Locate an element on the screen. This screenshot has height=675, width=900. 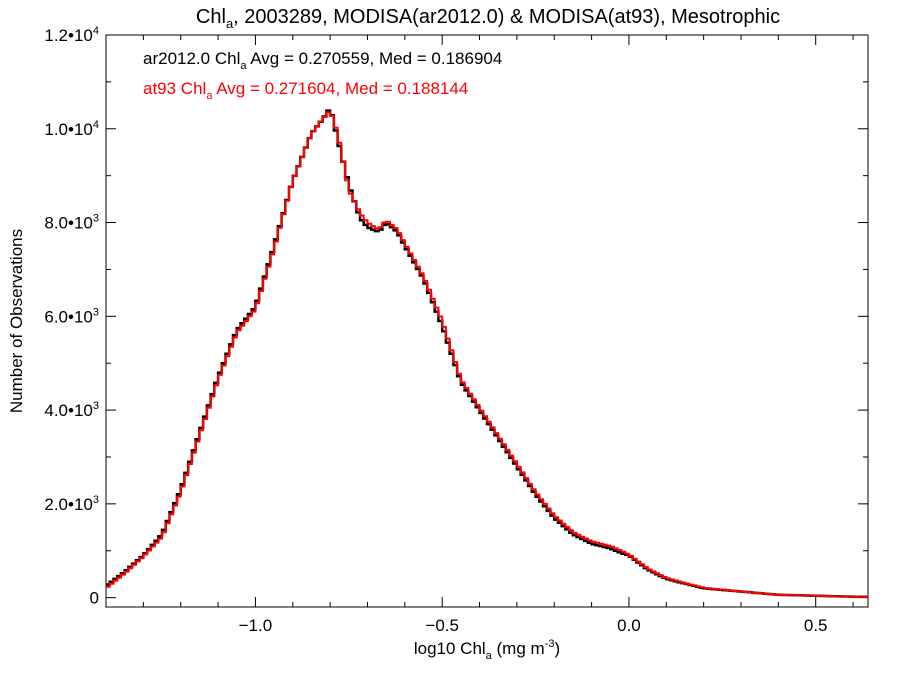
x-tick-label: −1.0 is located at coordinates (256, 625).